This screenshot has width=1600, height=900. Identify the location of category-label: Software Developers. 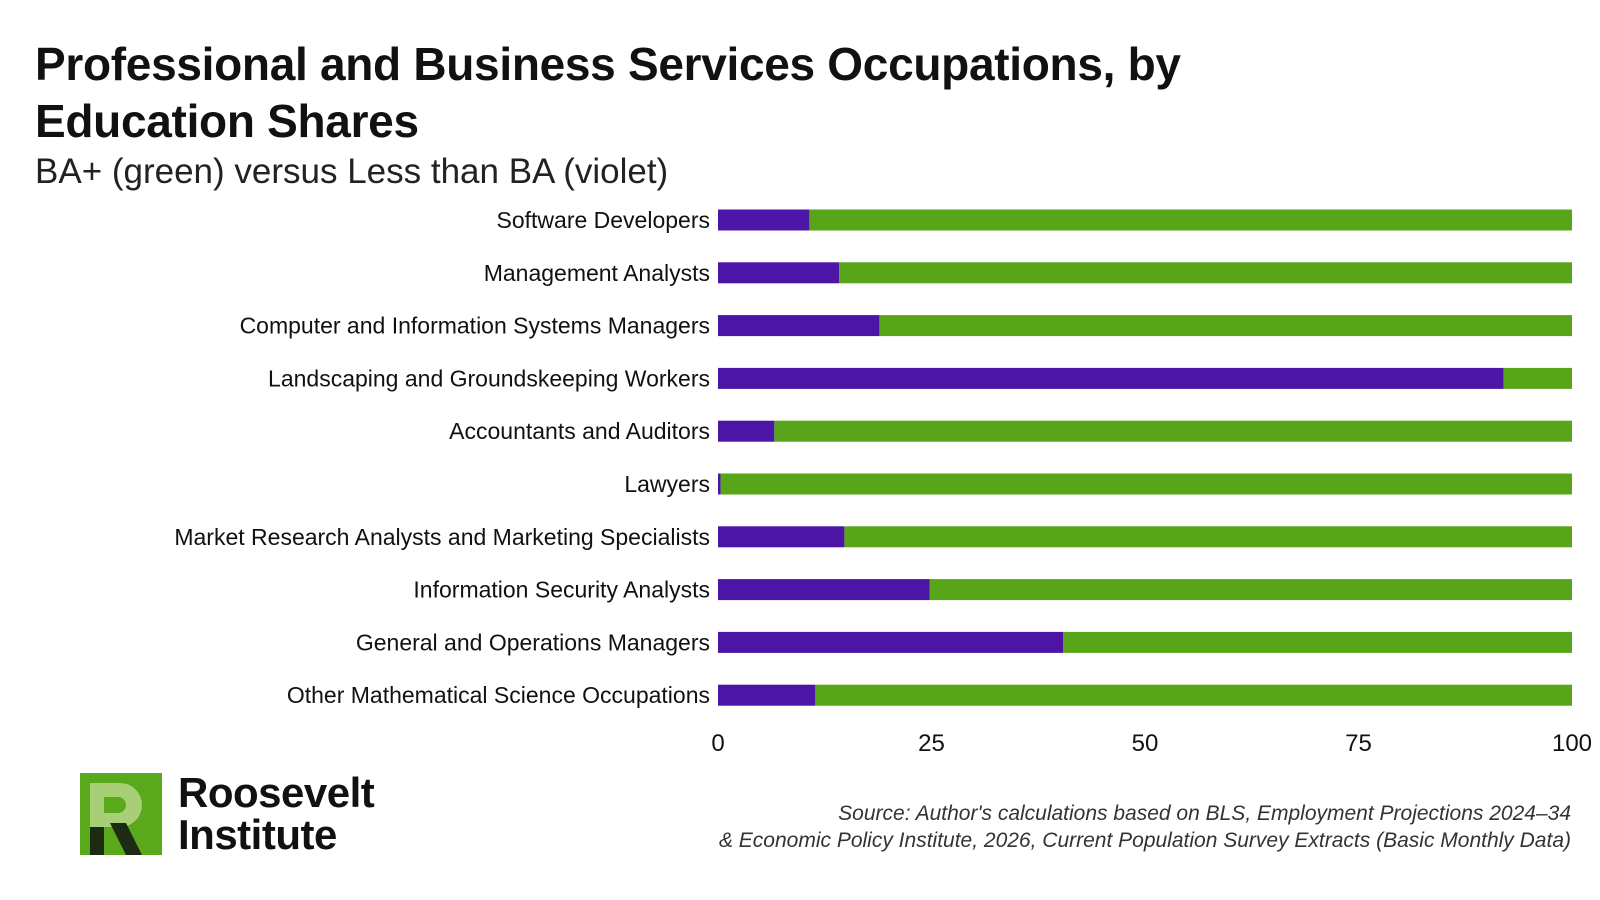
(604, 220).